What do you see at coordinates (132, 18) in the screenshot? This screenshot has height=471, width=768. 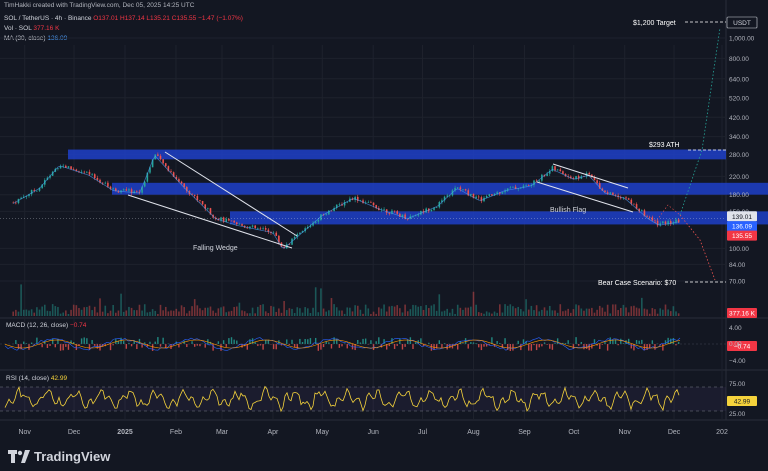 I see `ohlc-high: H137.14` at bounding box center [132, 18].